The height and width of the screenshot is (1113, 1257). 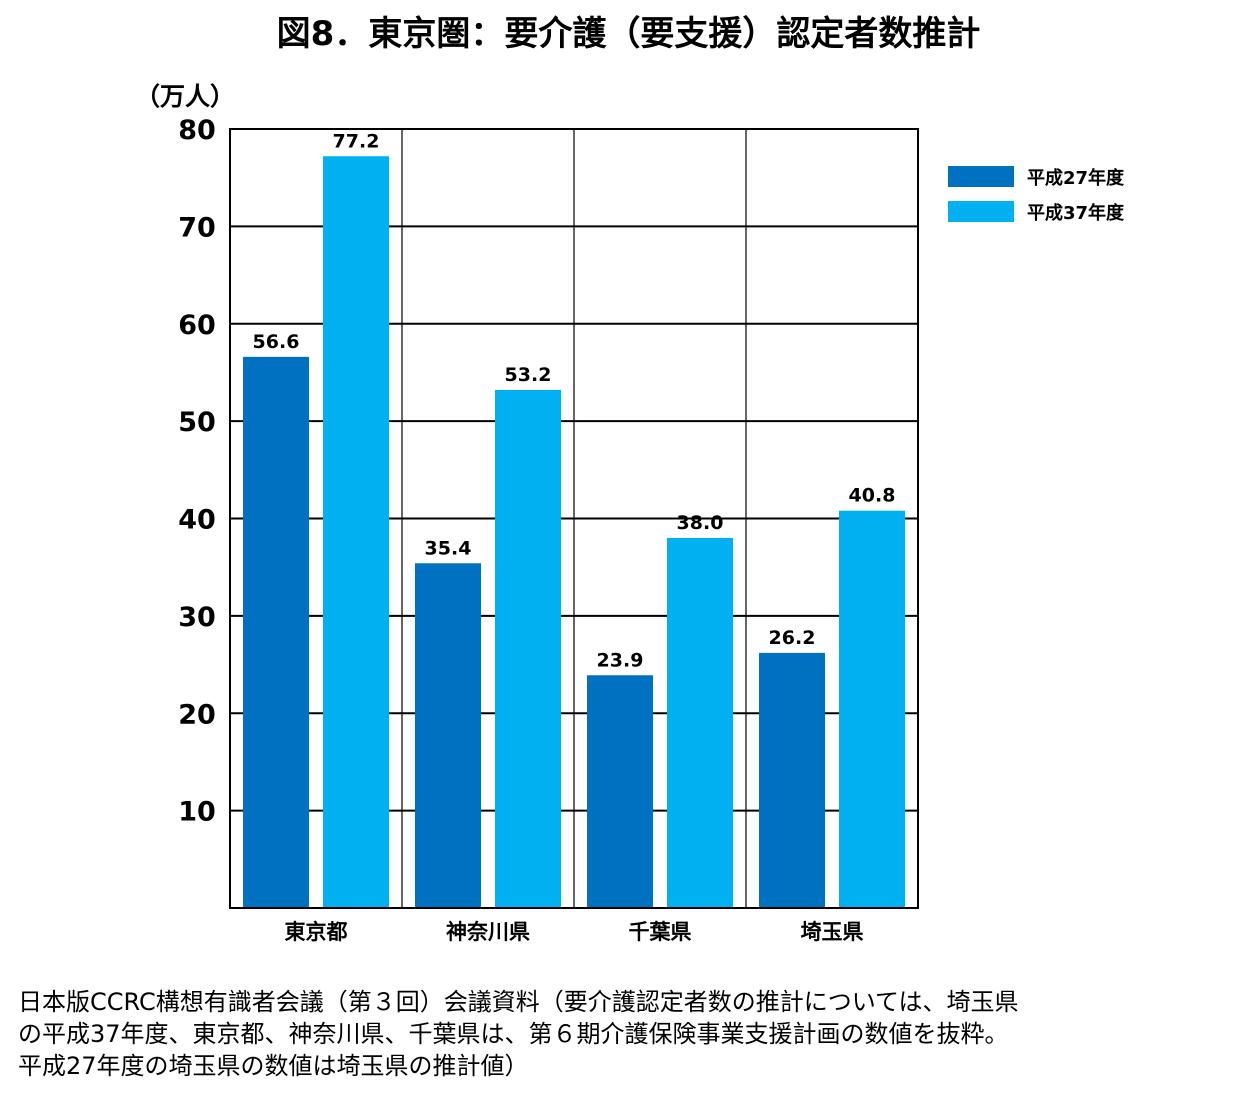 I want to click on x-tick-label: 東京都, so click(x=316, y=932).